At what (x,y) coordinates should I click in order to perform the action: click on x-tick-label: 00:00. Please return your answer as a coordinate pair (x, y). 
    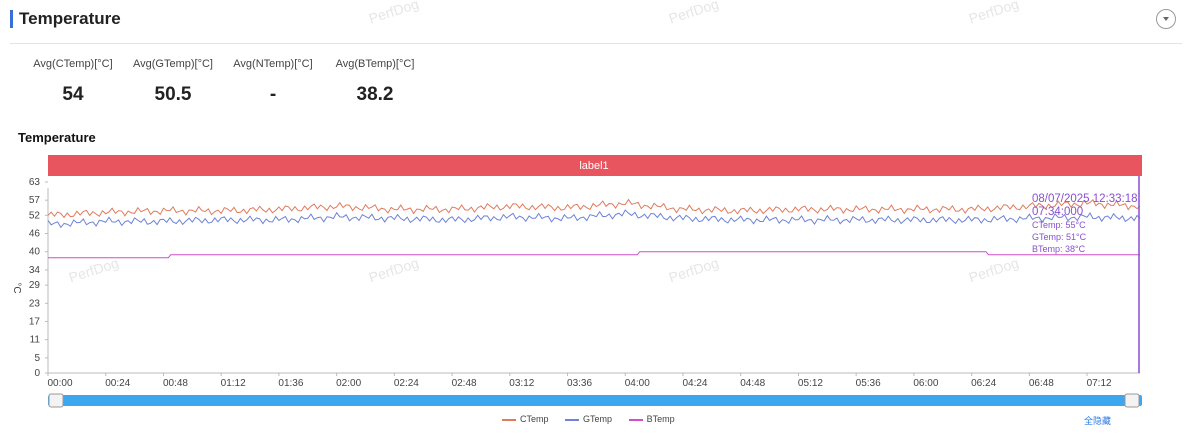
    Looking at the image, I should click on (59, 383).